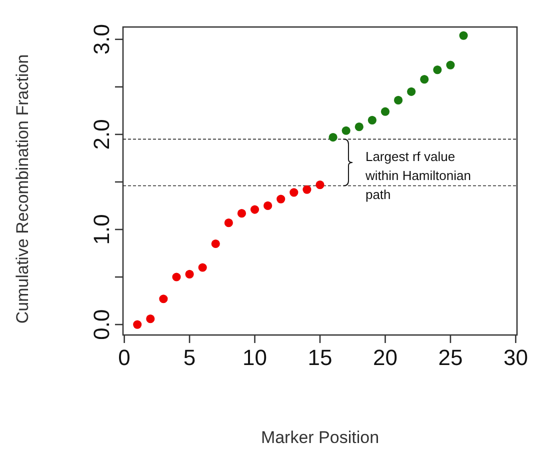 This screenshot has height=452, width=534. Describe the element at coordinates (515, 357) in the screenshot. I see `x-tick-label: 30` at that location.